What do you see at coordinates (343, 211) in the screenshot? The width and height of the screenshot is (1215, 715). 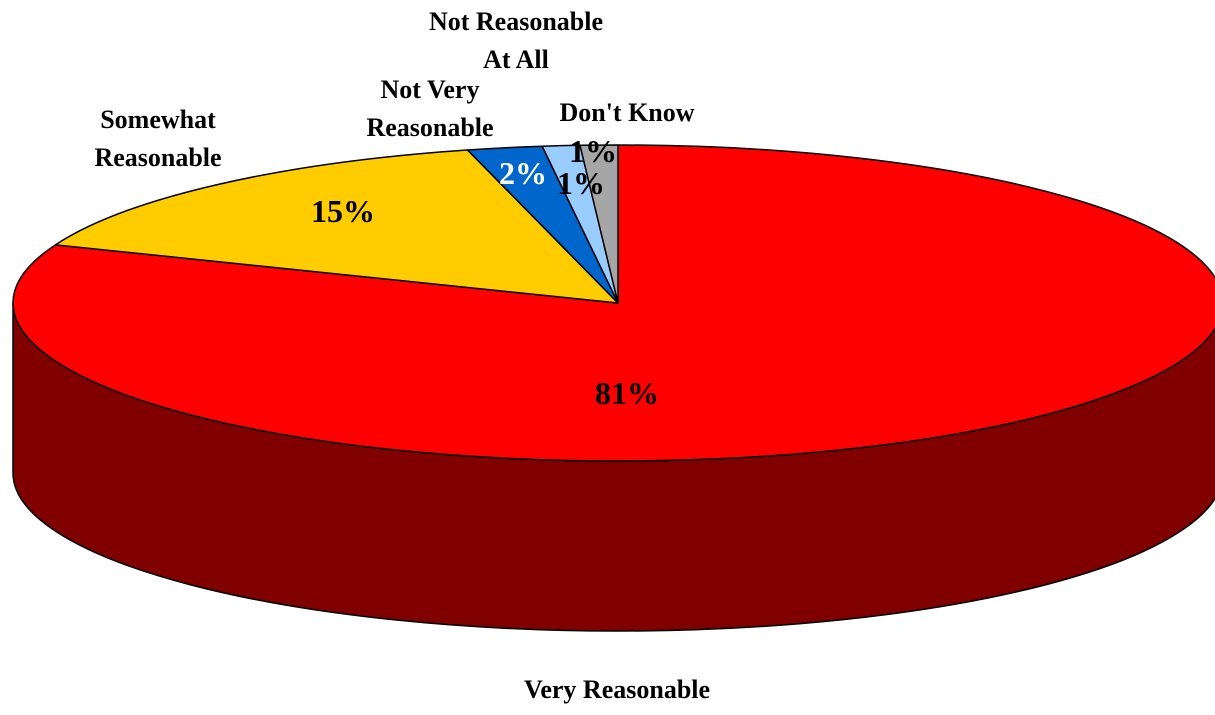 I see `value-label-somewhat-reasonable: 15%` at bounding box center [343, 211].